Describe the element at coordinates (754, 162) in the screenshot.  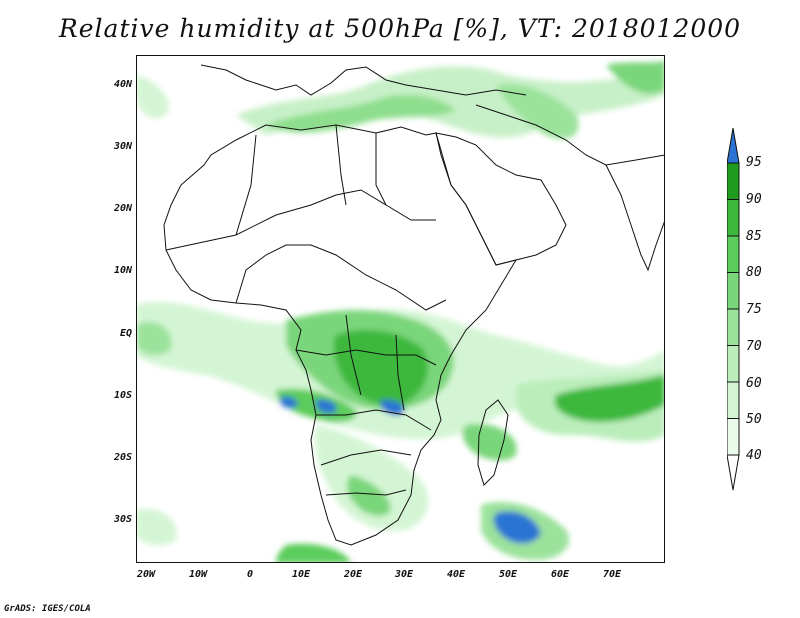
I see `colorbar-label-95: 95` at that location.